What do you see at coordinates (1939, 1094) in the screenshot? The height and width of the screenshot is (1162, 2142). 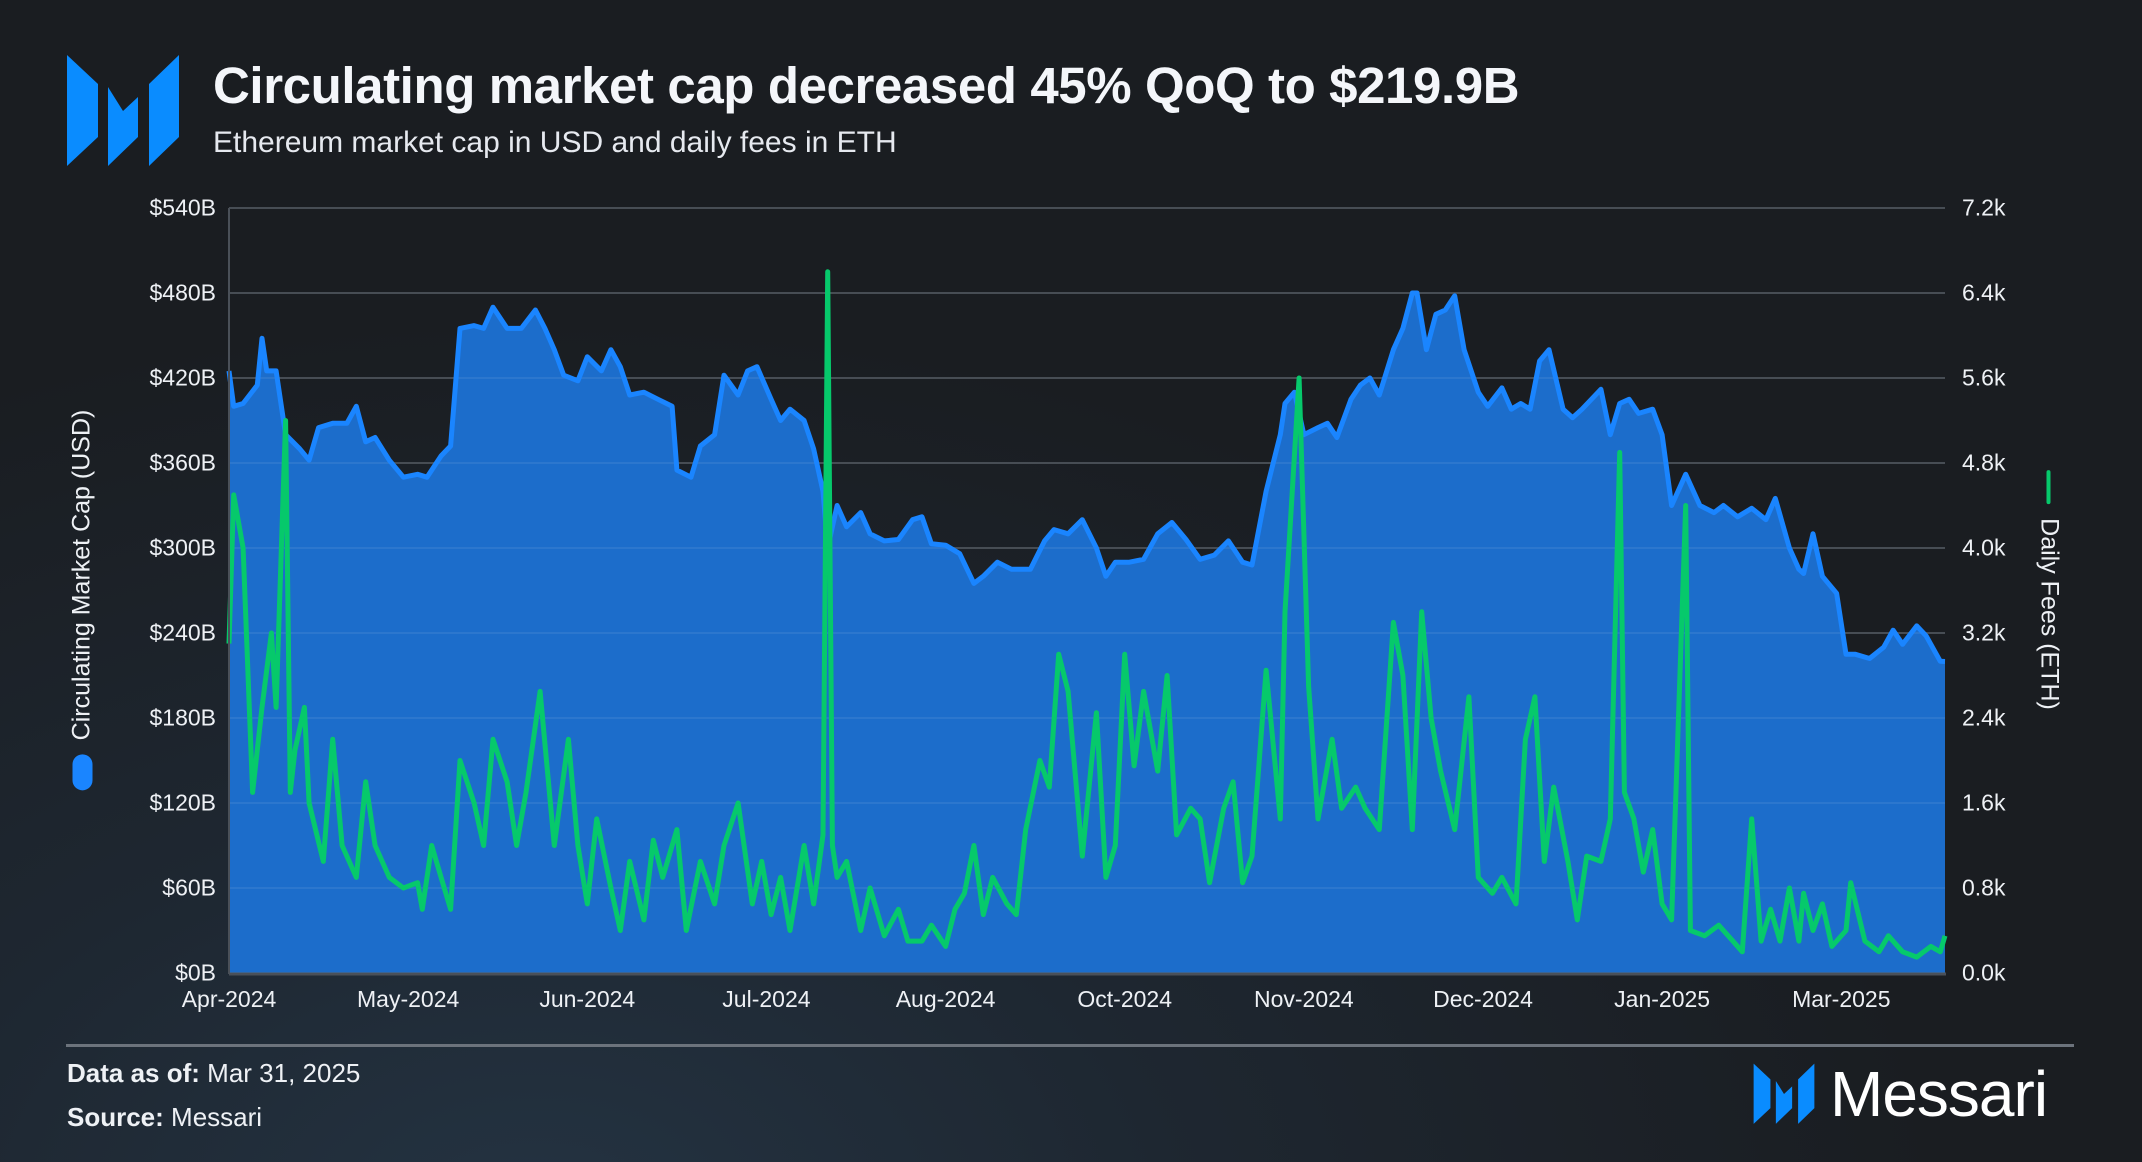 I see `messari-brand-text: Messari` at bounding box center [1939, 1094].